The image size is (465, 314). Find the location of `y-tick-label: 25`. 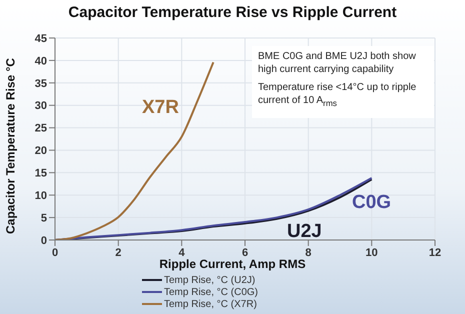

y-tick-label: 25 is located at coordinates (40, 128).